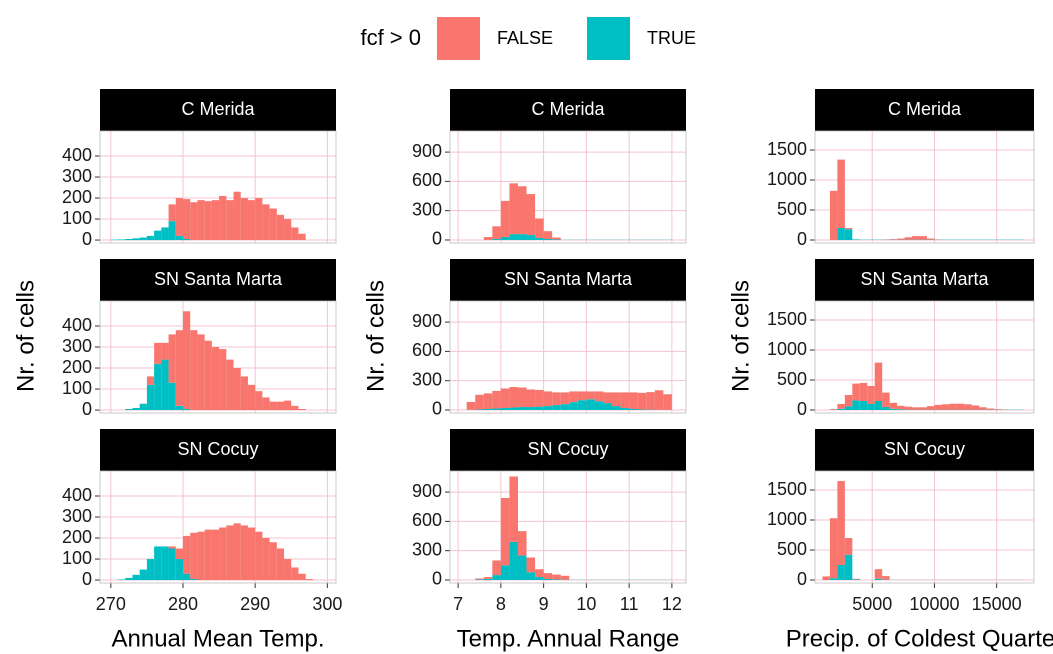 The image size is (1053, 654). I want to click on x-tick-label: 270, so click(111, 604).